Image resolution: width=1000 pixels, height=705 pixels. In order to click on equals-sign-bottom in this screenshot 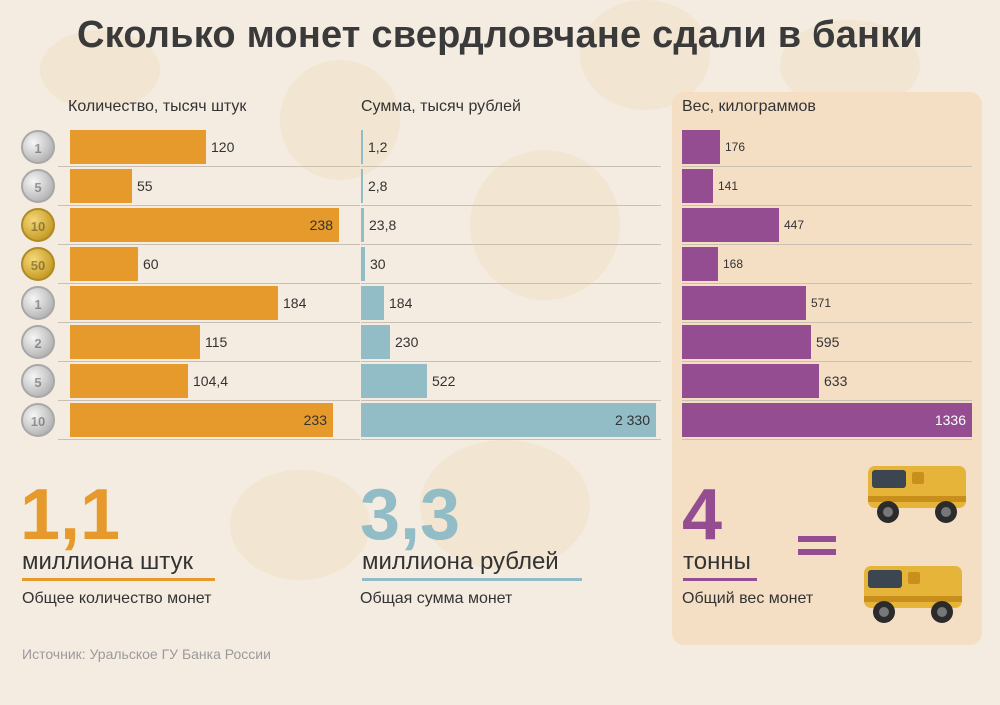, I will do `click(817, 552)`.